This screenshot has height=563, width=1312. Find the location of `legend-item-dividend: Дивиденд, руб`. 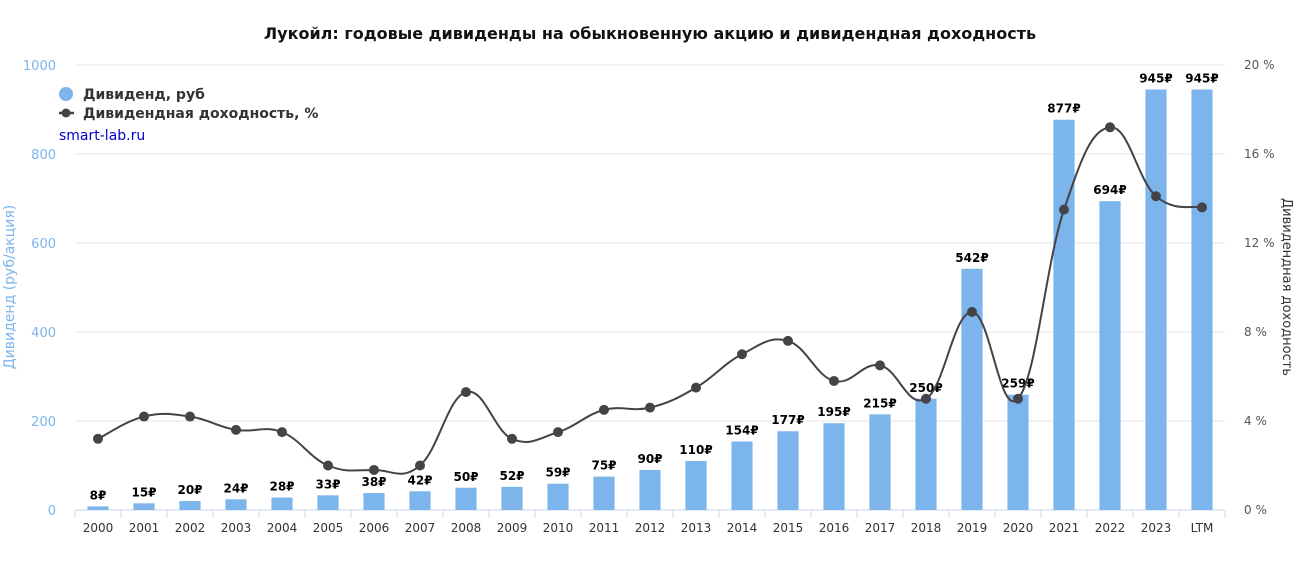

legend-item-dividend: Дивиденд, руб is located at coordinates (132, 95).